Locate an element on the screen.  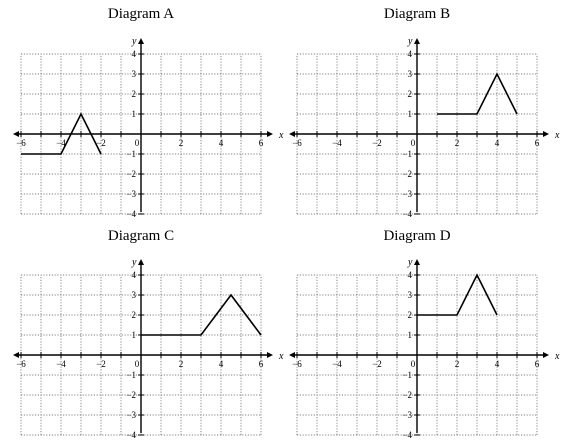
diagram-title: Diagram B is located at coordinates (417, 14).